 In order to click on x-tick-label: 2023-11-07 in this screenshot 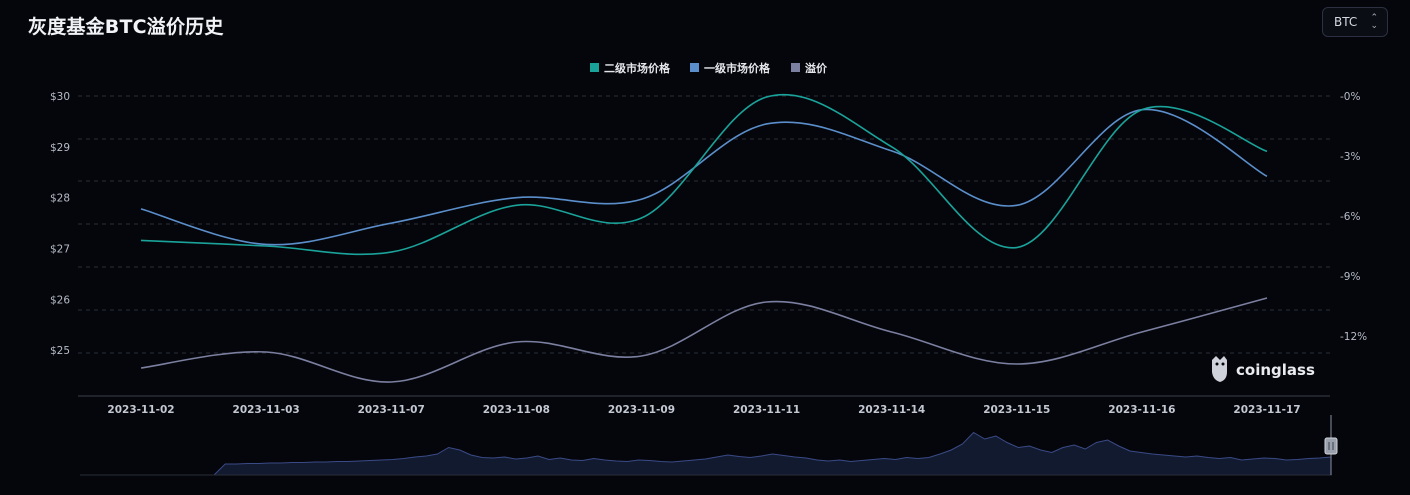, I will do `click(391, 410)`.